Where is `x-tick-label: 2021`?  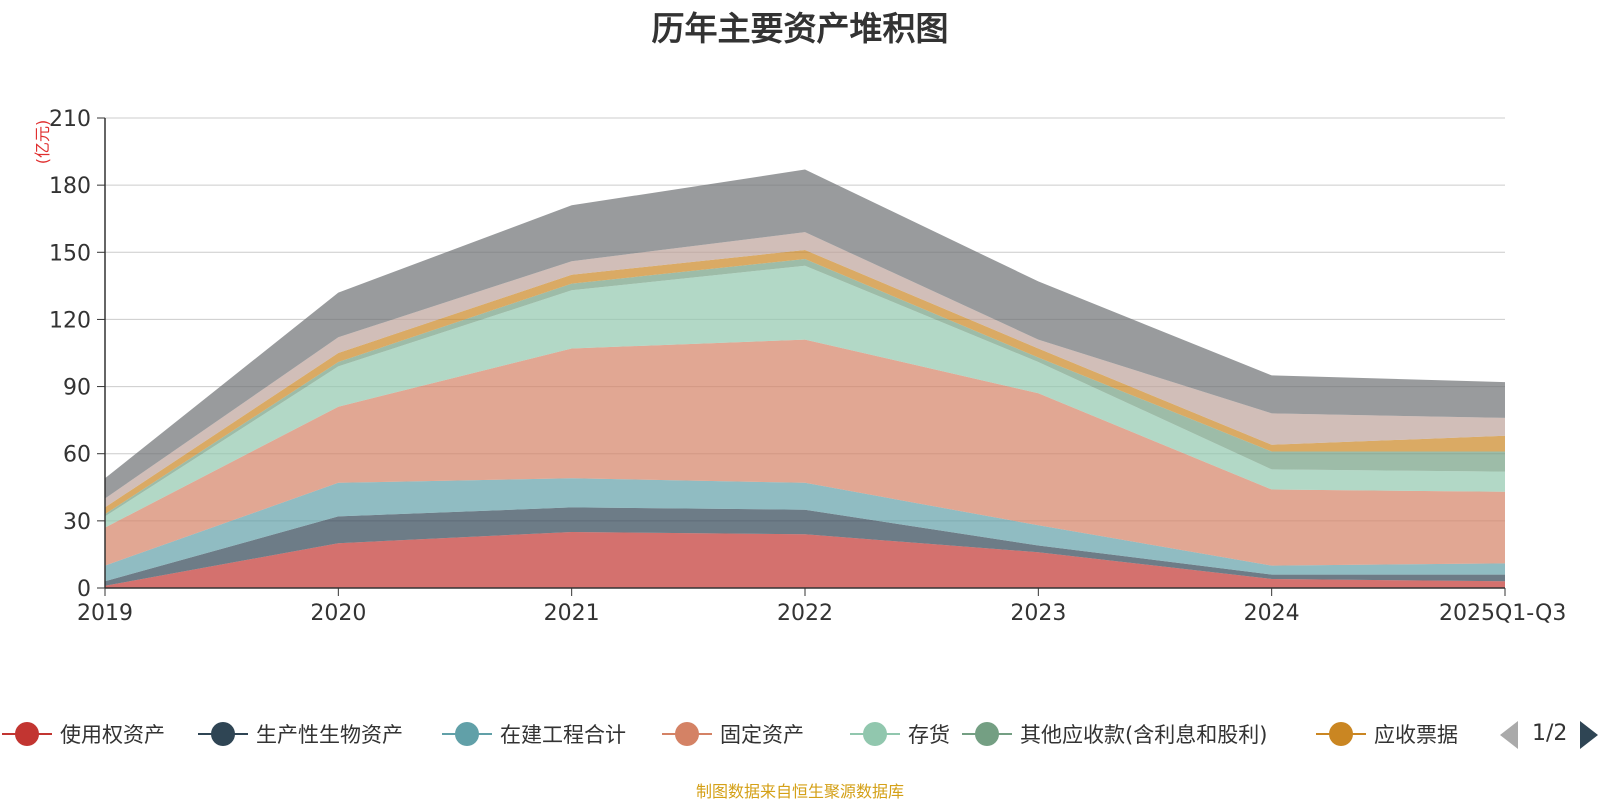
x-tick-label: 2021 is located at coordinates (572, 613).